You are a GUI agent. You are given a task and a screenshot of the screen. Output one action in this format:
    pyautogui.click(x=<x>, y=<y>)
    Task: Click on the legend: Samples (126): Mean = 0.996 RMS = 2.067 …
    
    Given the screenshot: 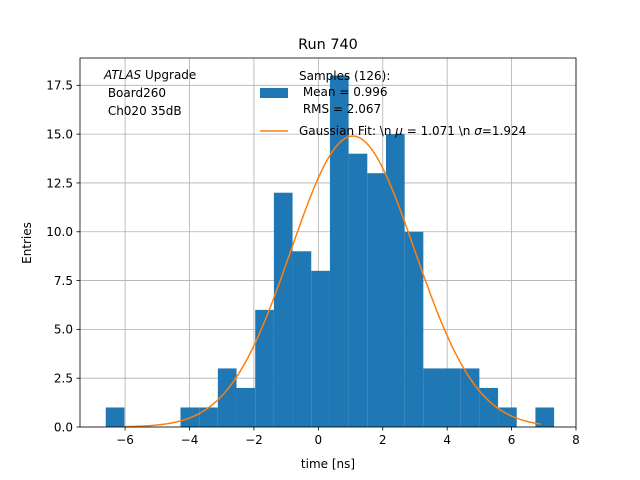 What is the action you would take?
    pyautogui.click(x=393, y=103)
    